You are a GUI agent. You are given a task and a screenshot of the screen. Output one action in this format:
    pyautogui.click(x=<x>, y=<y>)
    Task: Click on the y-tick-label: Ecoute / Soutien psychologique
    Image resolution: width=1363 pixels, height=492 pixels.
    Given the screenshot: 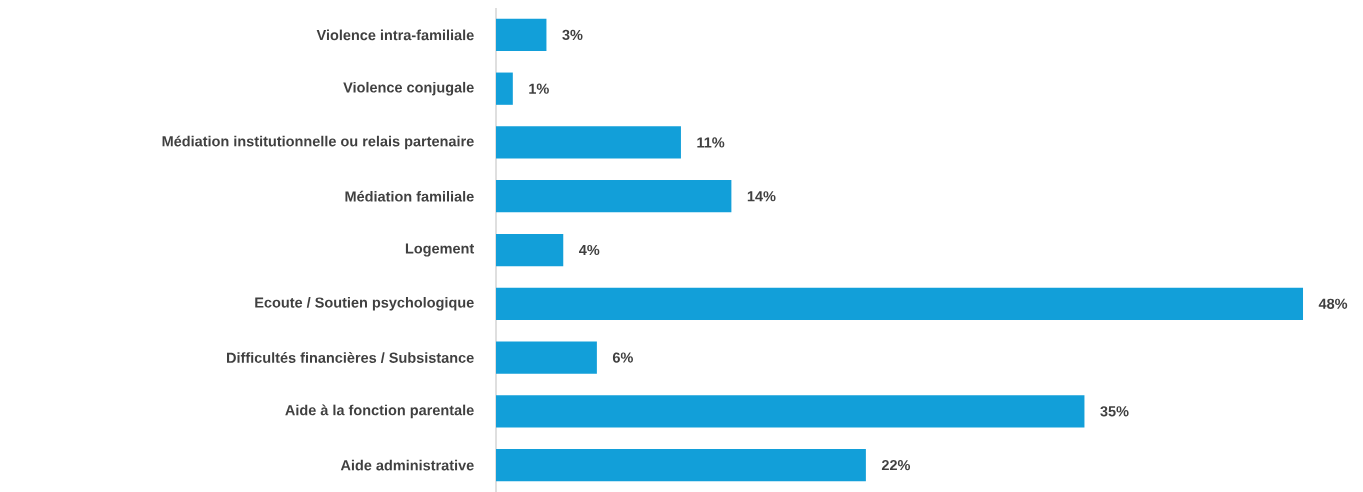 What is the action you would take?
    pyautogui.click(x=364, y=303)
    